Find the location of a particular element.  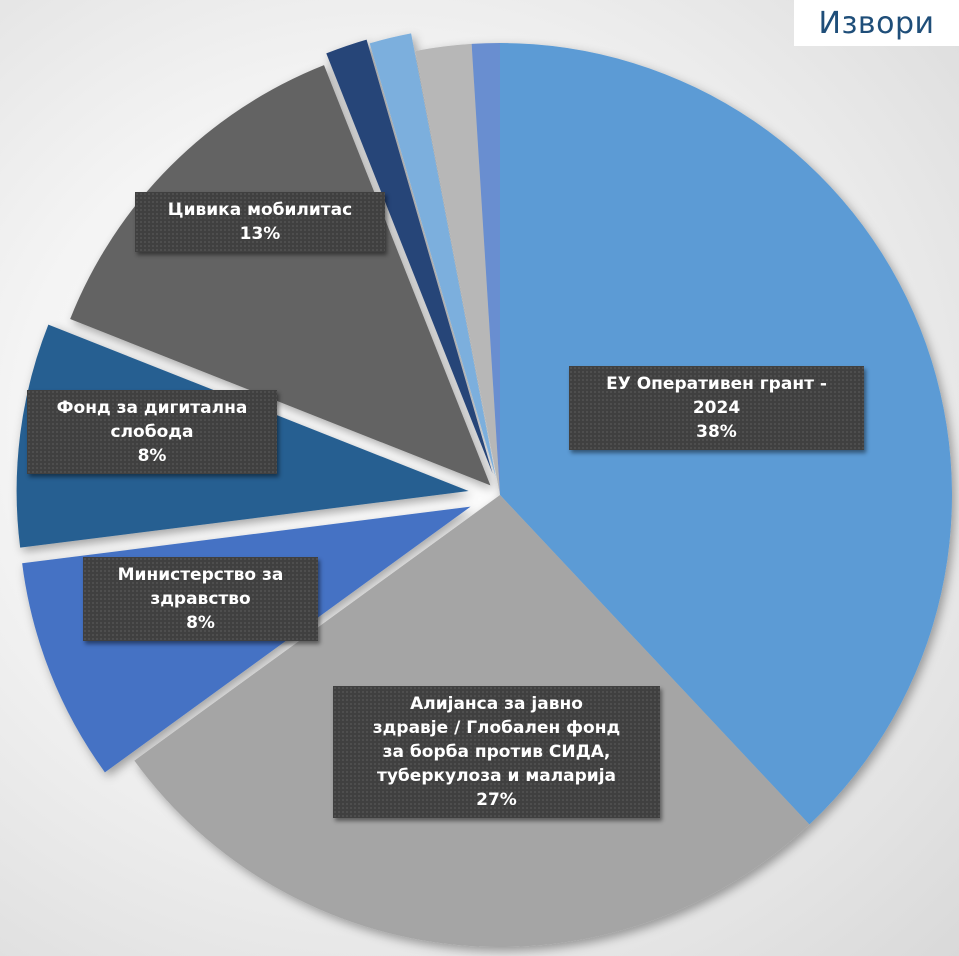

data-label-text: Фонд за дигитална is located at coordinates (152, 408).